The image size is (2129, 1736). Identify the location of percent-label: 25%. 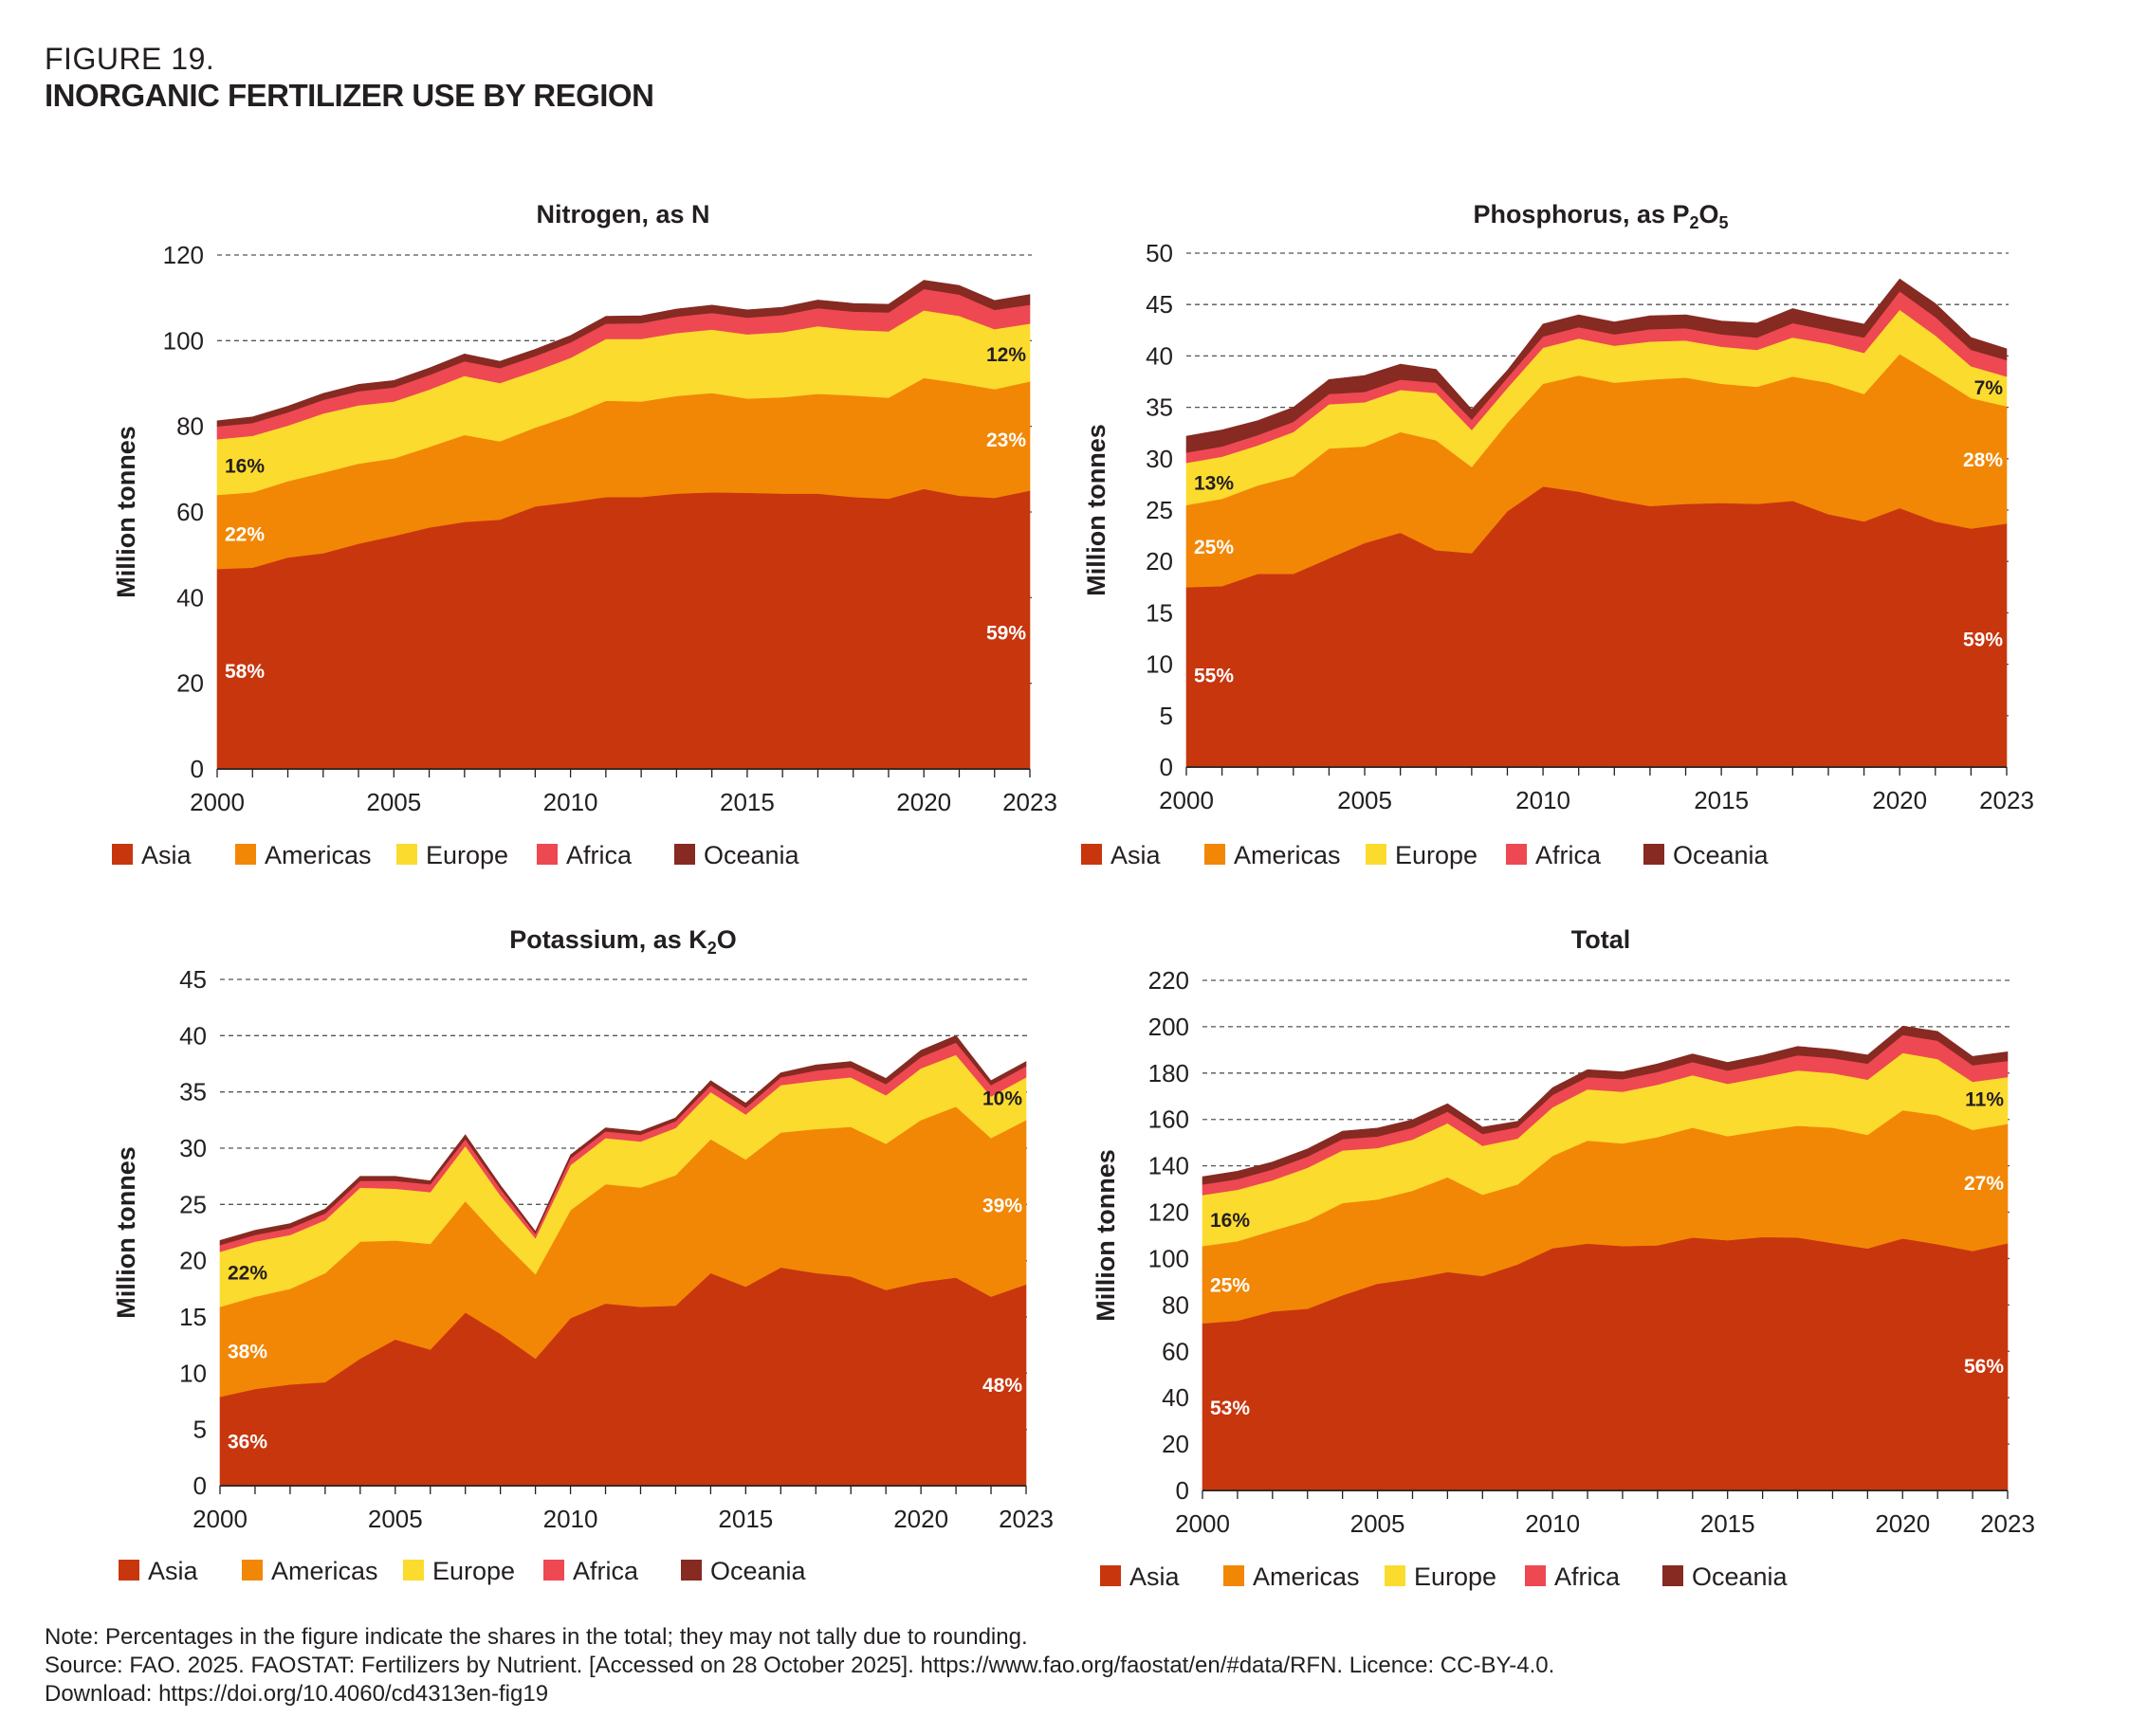
(1230, 1285).